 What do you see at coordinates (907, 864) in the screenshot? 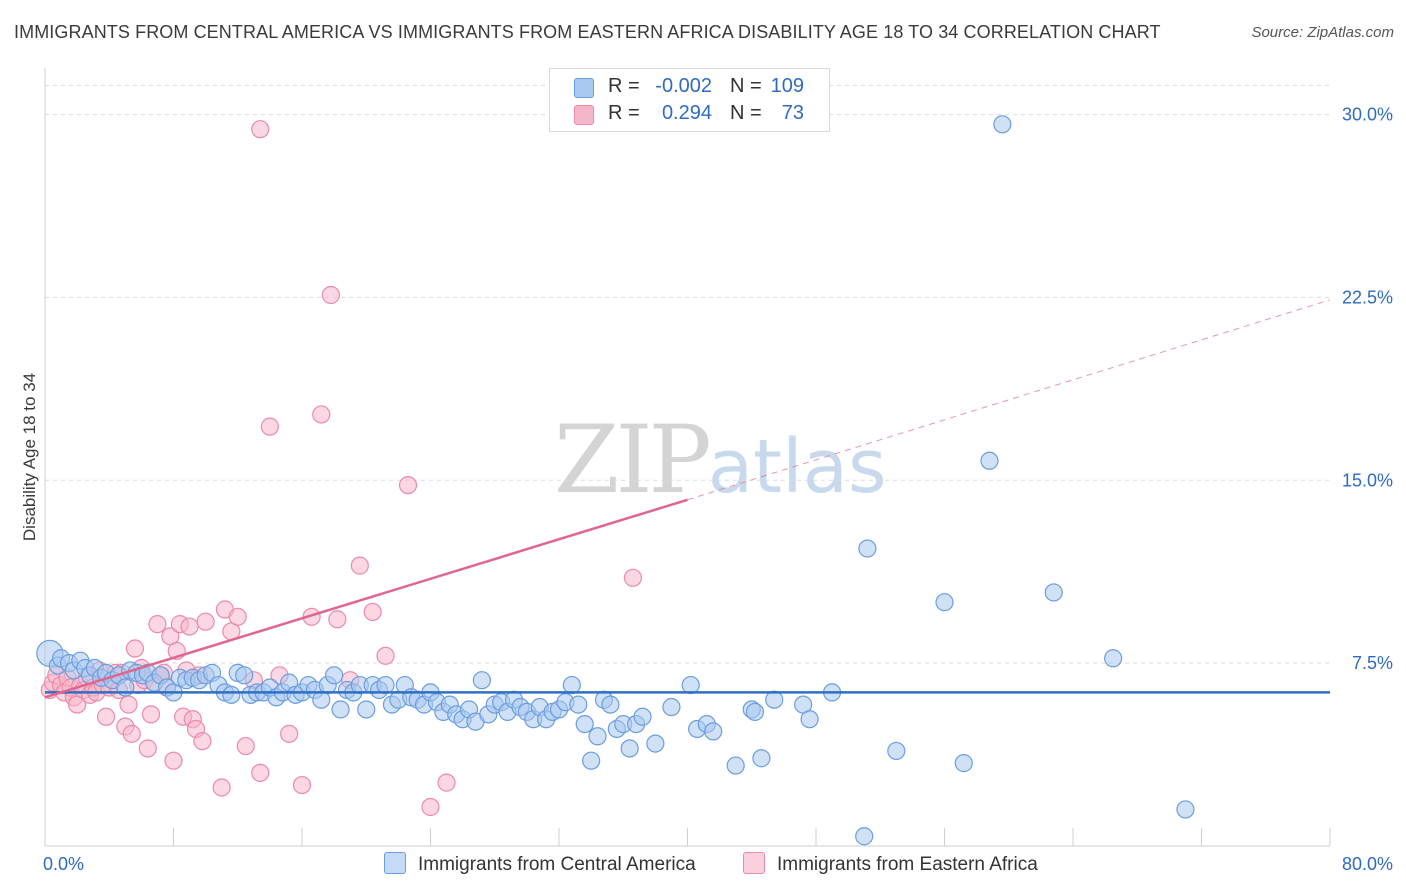
I see `legend-label: Immigrants from Eastern Africa` at bounding box center [907, 864].